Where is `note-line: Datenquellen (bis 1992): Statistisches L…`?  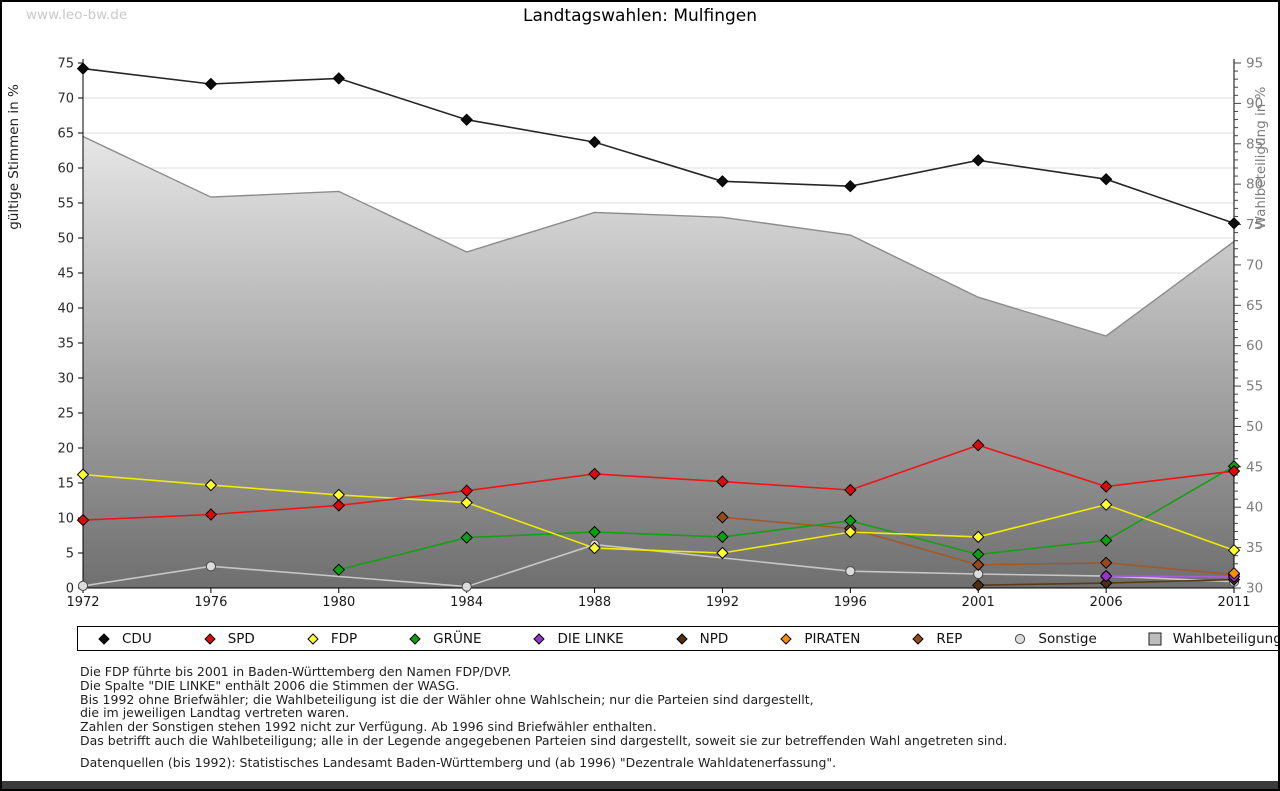
note-line: Datenquellen (bis 1992): Statistisches L… is located at coordinates (458, 762).